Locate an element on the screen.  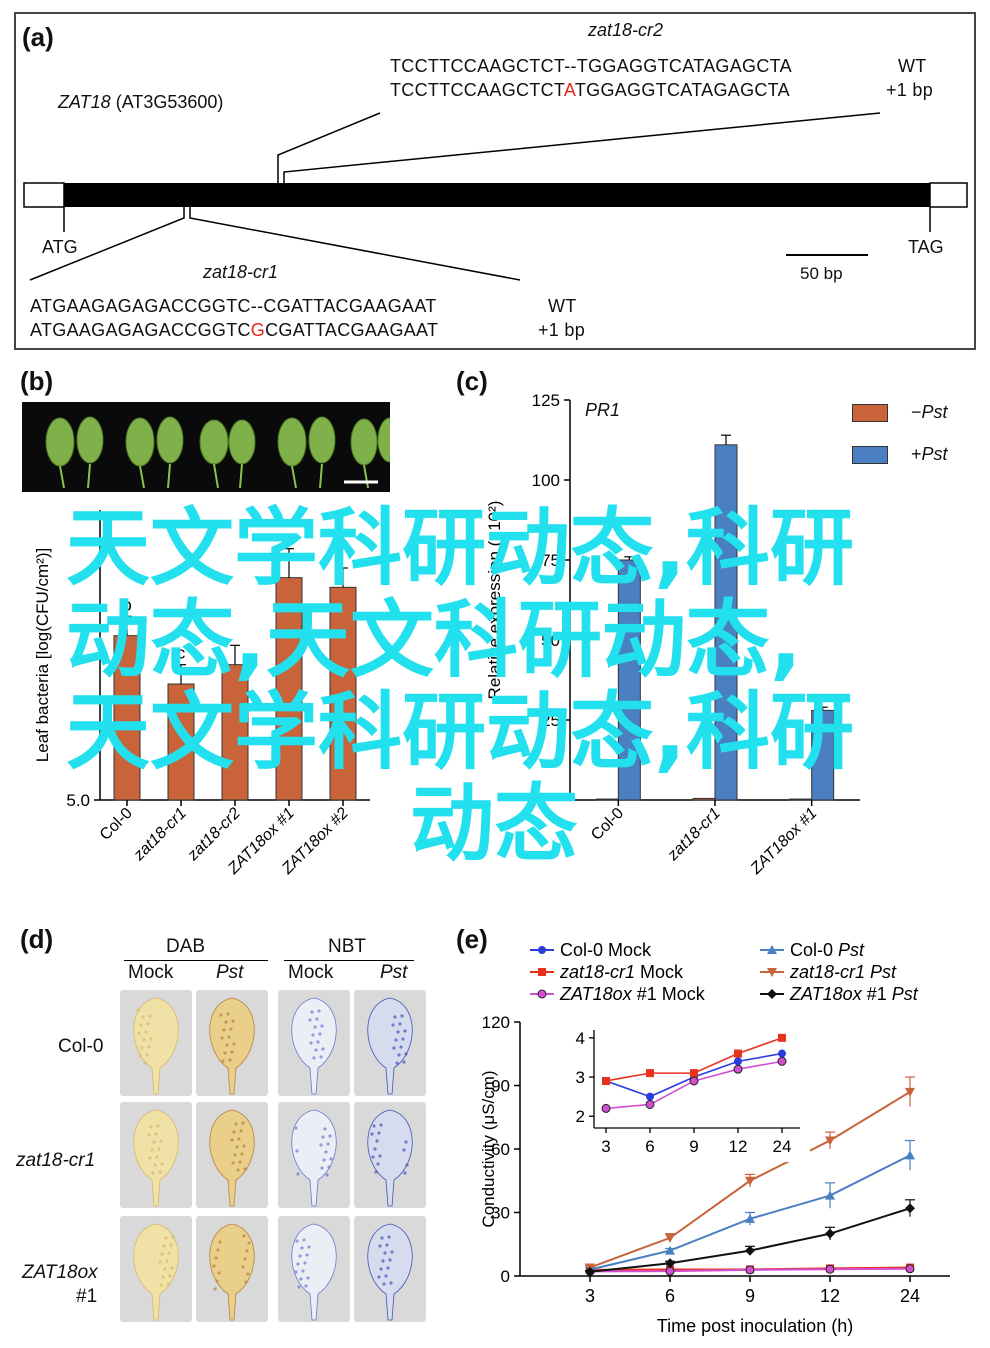
panel-d-label: (d) is located at coordinates (37, 939).